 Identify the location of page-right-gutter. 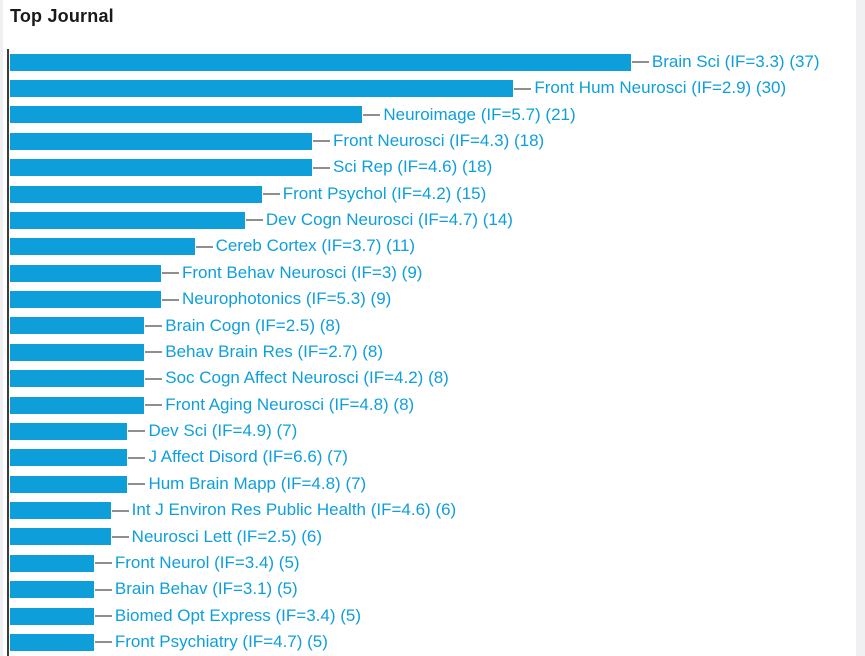
(860, 328).